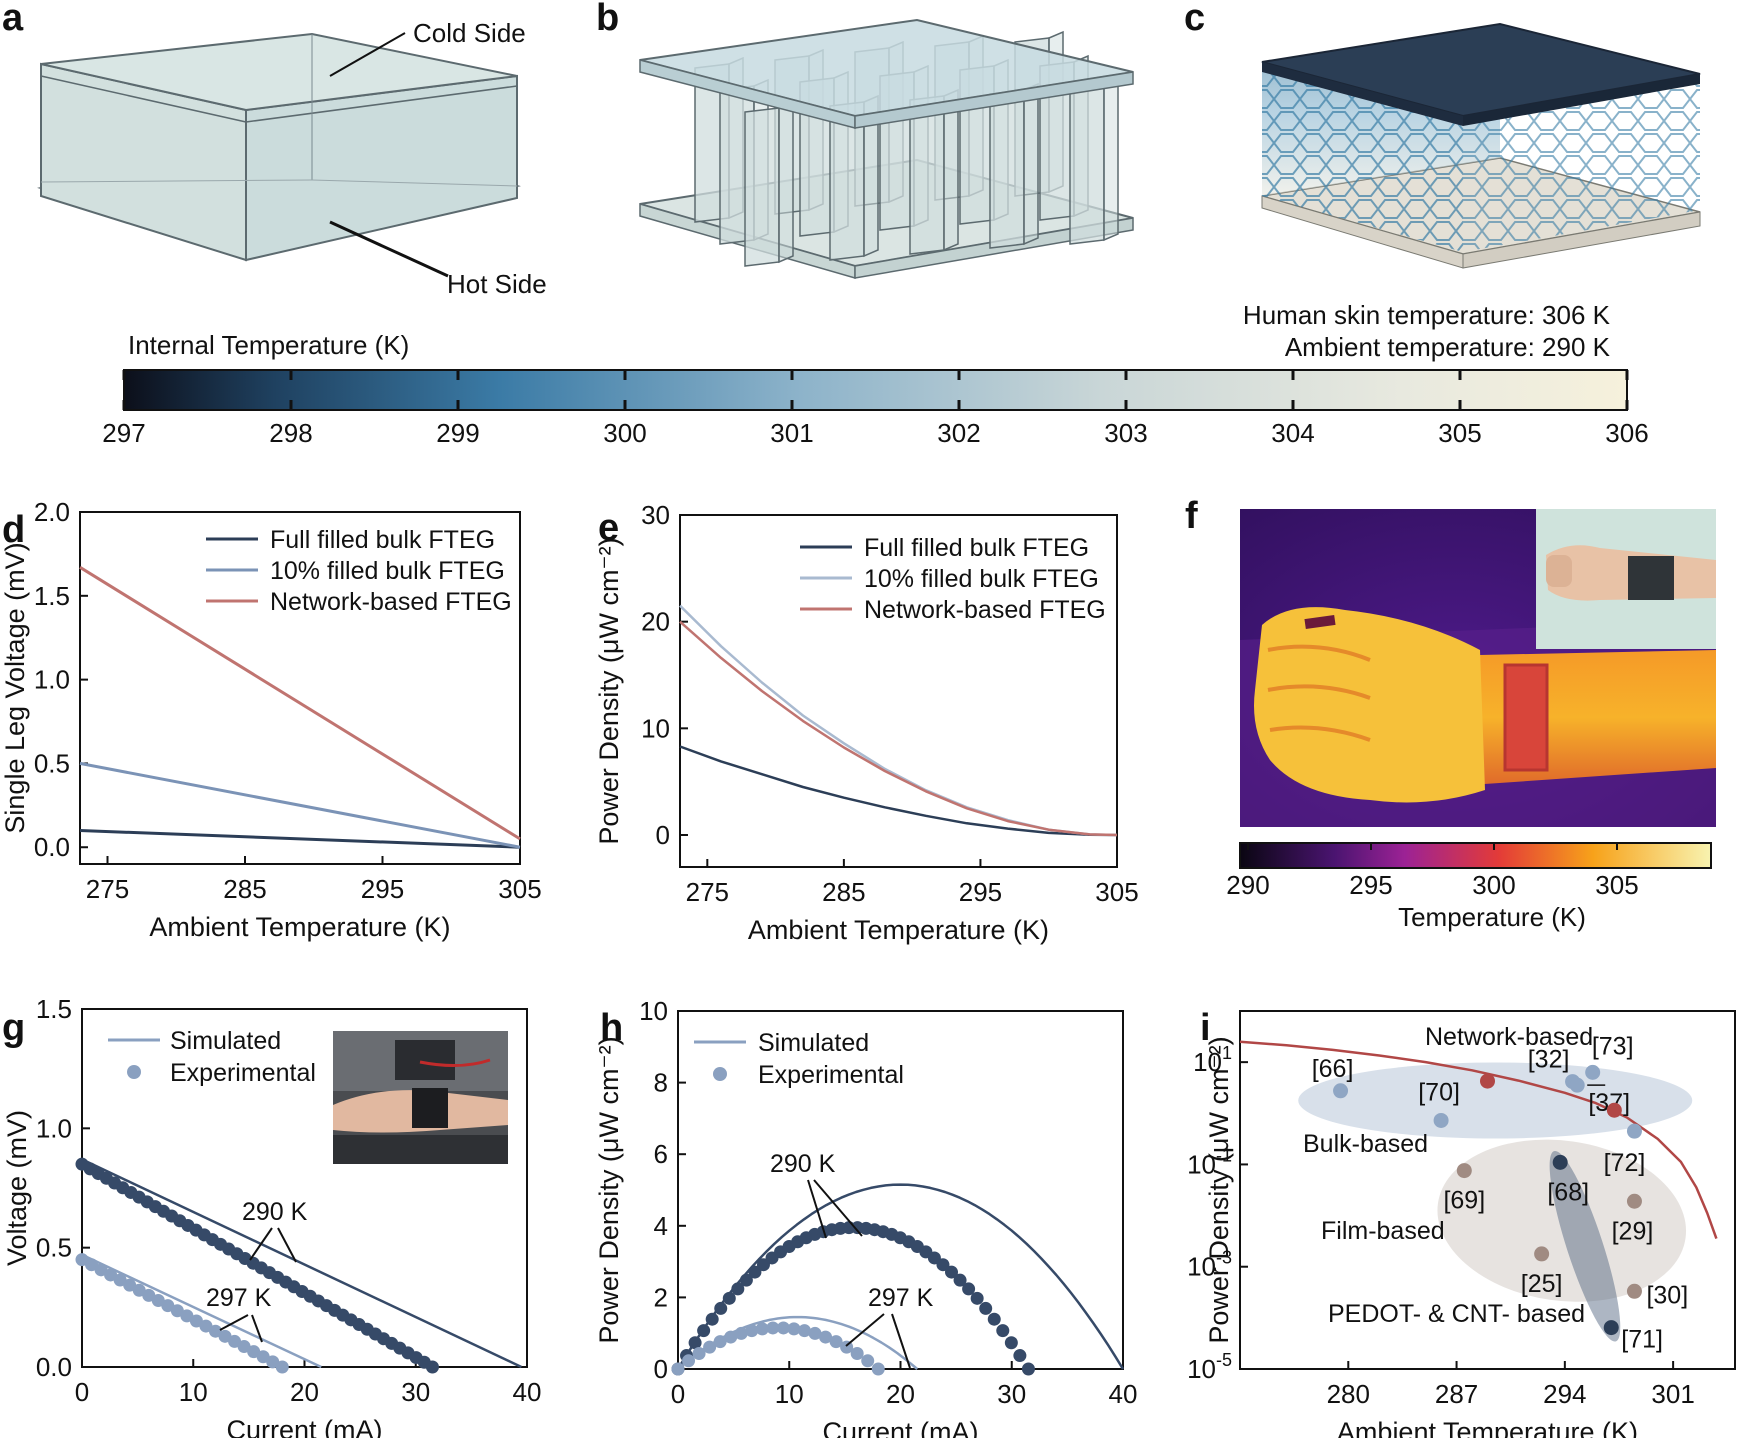 Image resolution: width=1752 pixels, height=1438 pixels. I want to click on panel-c: c, so click(1442, 134).